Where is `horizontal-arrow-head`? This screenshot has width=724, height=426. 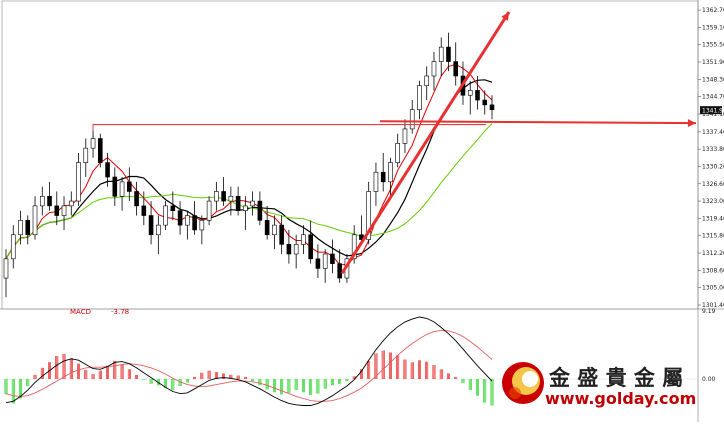
horizontal-arrow-head is located at coordinates (691, 123).